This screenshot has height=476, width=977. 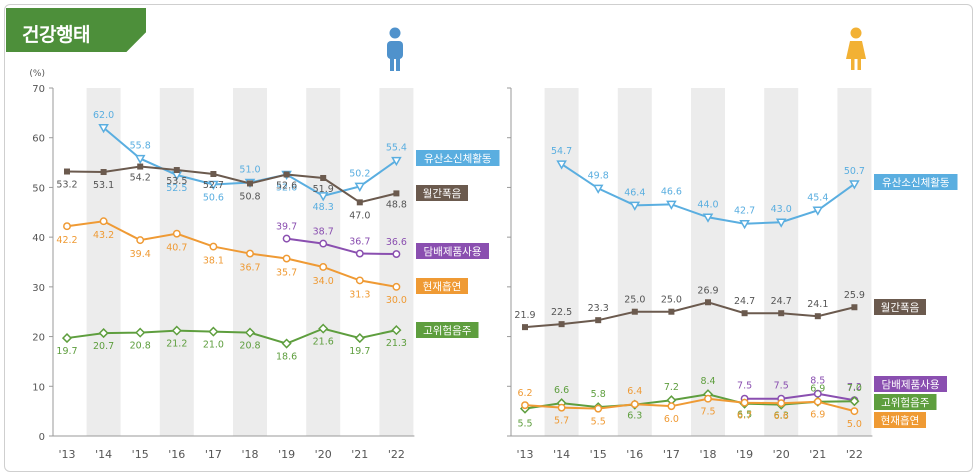 What do you see at coordinates (103, 115) in the screenshot?
I see `data-label-activity: 62.0` at bounding box center [103, 115].